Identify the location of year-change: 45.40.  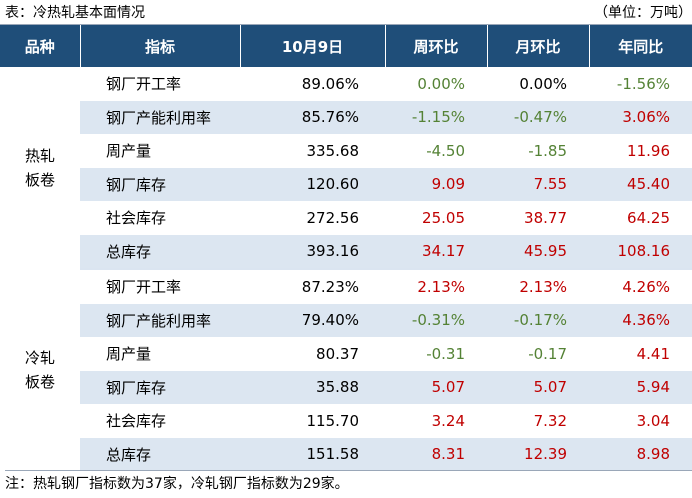
(640, 184).